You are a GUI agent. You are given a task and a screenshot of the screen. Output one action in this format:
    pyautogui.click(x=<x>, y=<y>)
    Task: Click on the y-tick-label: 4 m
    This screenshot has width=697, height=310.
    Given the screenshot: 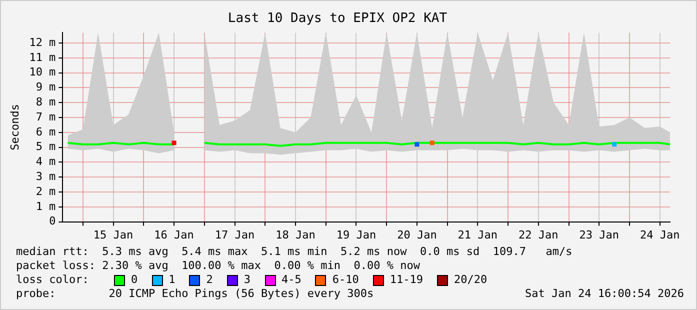 What is the action you would take?
    pyautogui.click(x=46, y=161)
    